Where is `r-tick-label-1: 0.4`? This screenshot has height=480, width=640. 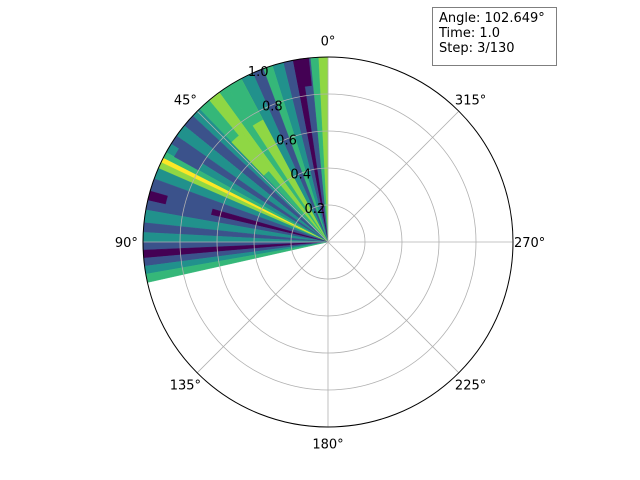
r-tick-label-1: 0.4 is located at coordinates (300, 175).